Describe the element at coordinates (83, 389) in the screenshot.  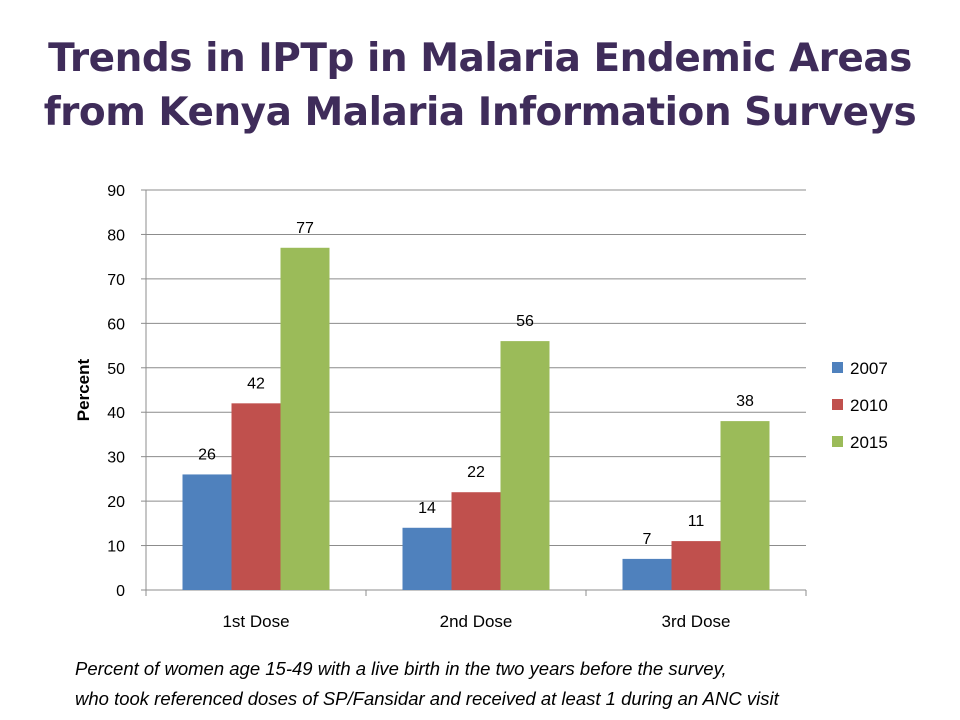
I see `y-axis-label: Percent` at that location.